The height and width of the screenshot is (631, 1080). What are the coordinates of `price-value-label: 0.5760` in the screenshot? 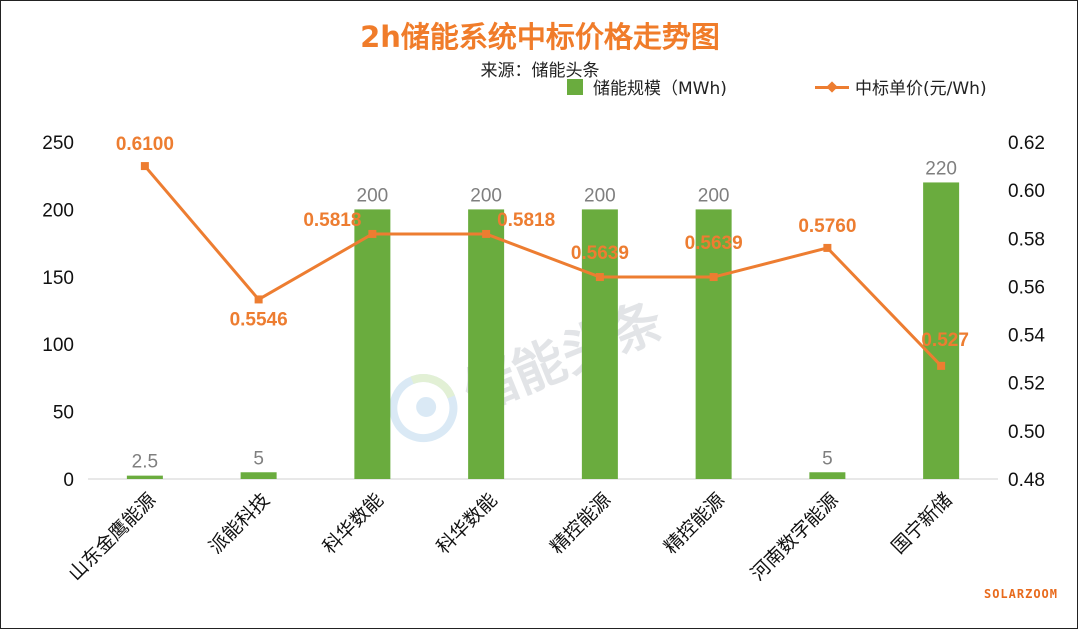 It's located at (827, 226).